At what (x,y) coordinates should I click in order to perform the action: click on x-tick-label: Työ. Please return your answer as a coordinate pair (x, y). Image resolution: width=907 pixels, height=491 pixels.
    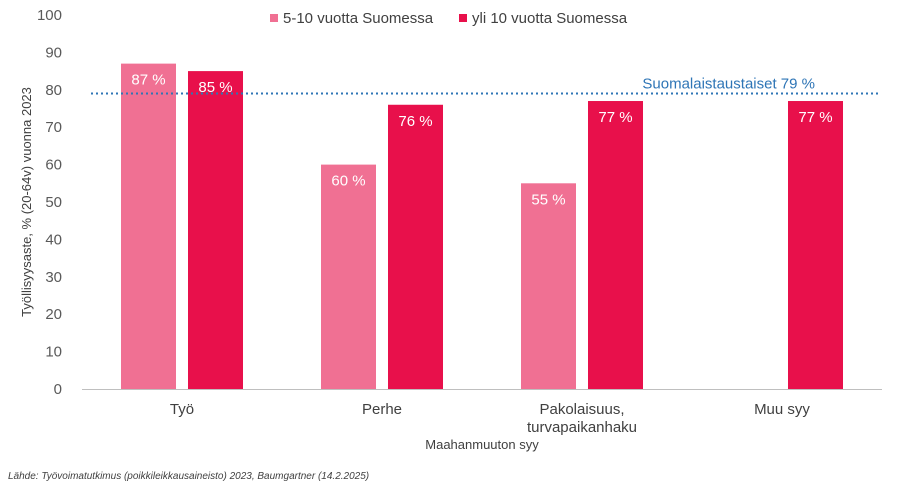
    Looking at the image, I should click on (182, 409).